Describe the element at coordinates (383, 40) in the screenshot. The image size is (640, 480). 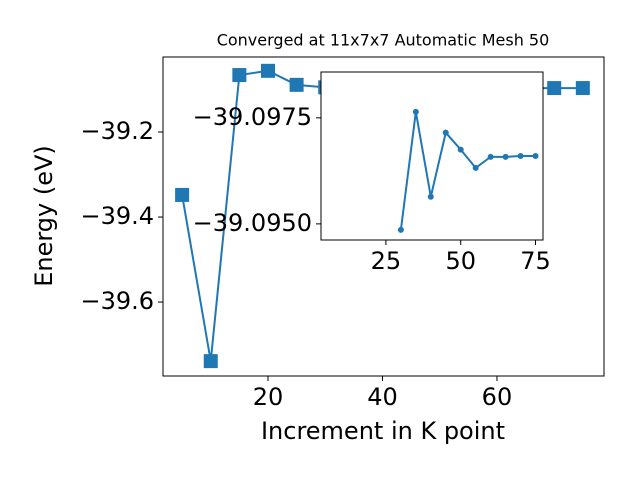
I see `chart-title: Converged at 11x7x7 Automatic Mesh 50` at that location.